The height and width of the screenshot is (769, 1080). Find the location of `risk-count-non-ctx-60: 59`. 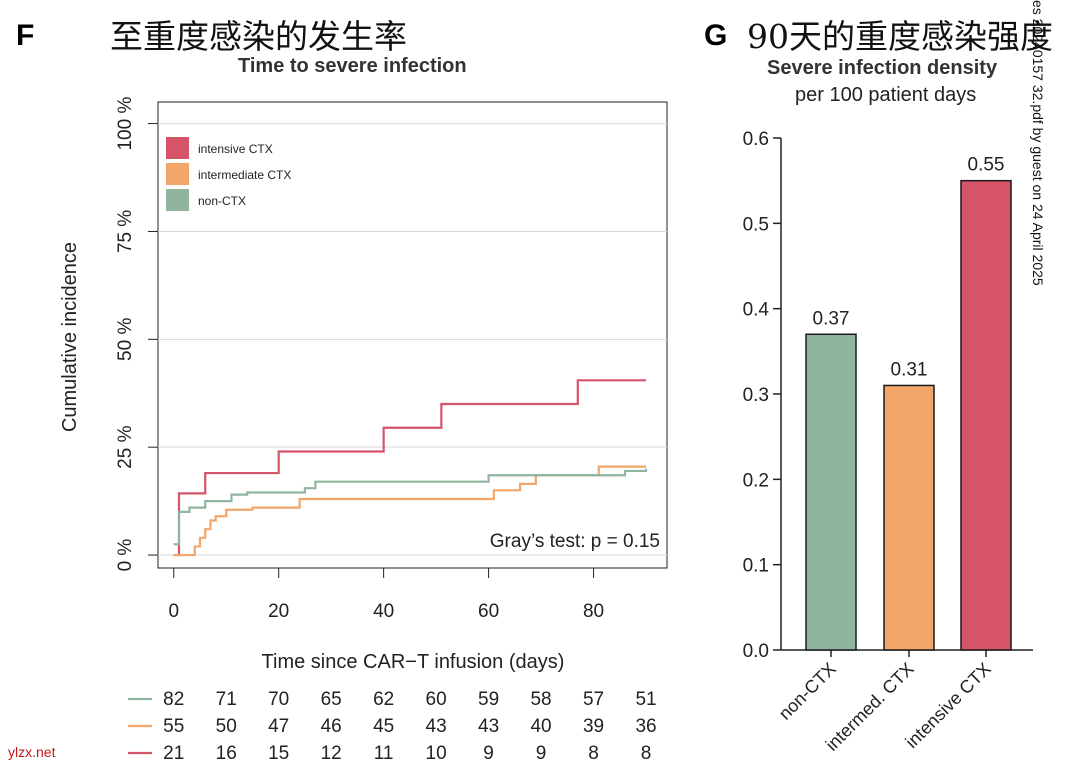

risk-count-non-ctx-60: 59 is located at coordinates (488, 699).